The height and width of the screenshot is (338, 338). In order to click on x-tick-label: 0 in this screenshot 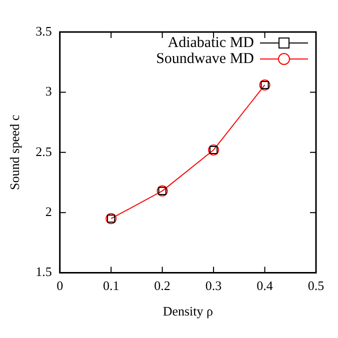, I will do `click(60, 286)`.